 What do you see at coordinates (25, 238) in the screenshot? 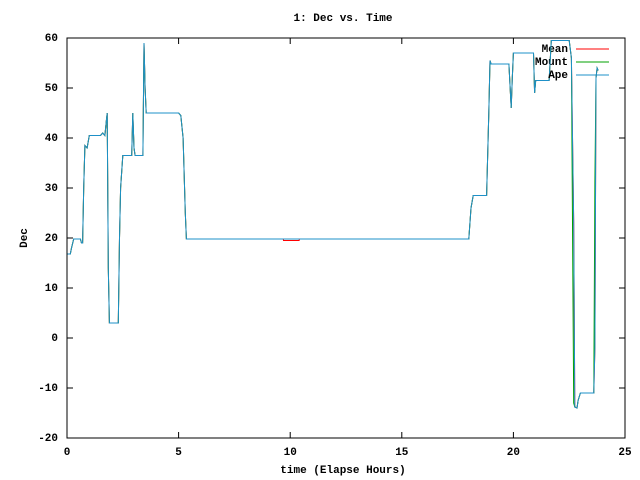
I see `y-axis-label: Dec` at bounding box center [25, 238].